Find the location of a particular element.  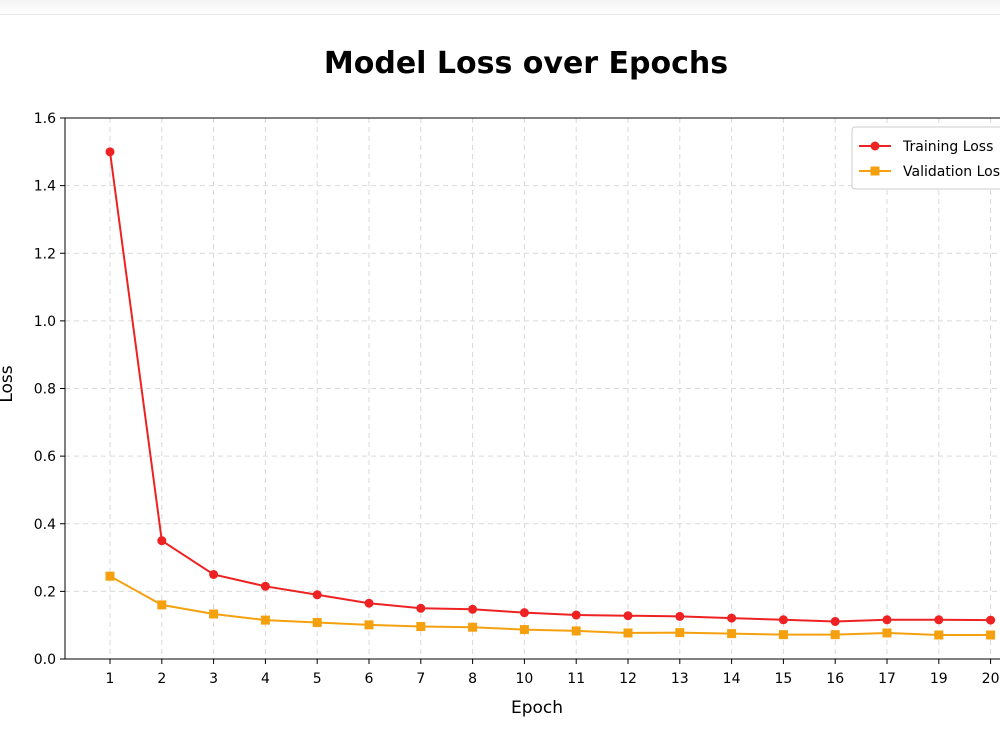

x-tick-label: 20 is located at coordinates (991, 679).